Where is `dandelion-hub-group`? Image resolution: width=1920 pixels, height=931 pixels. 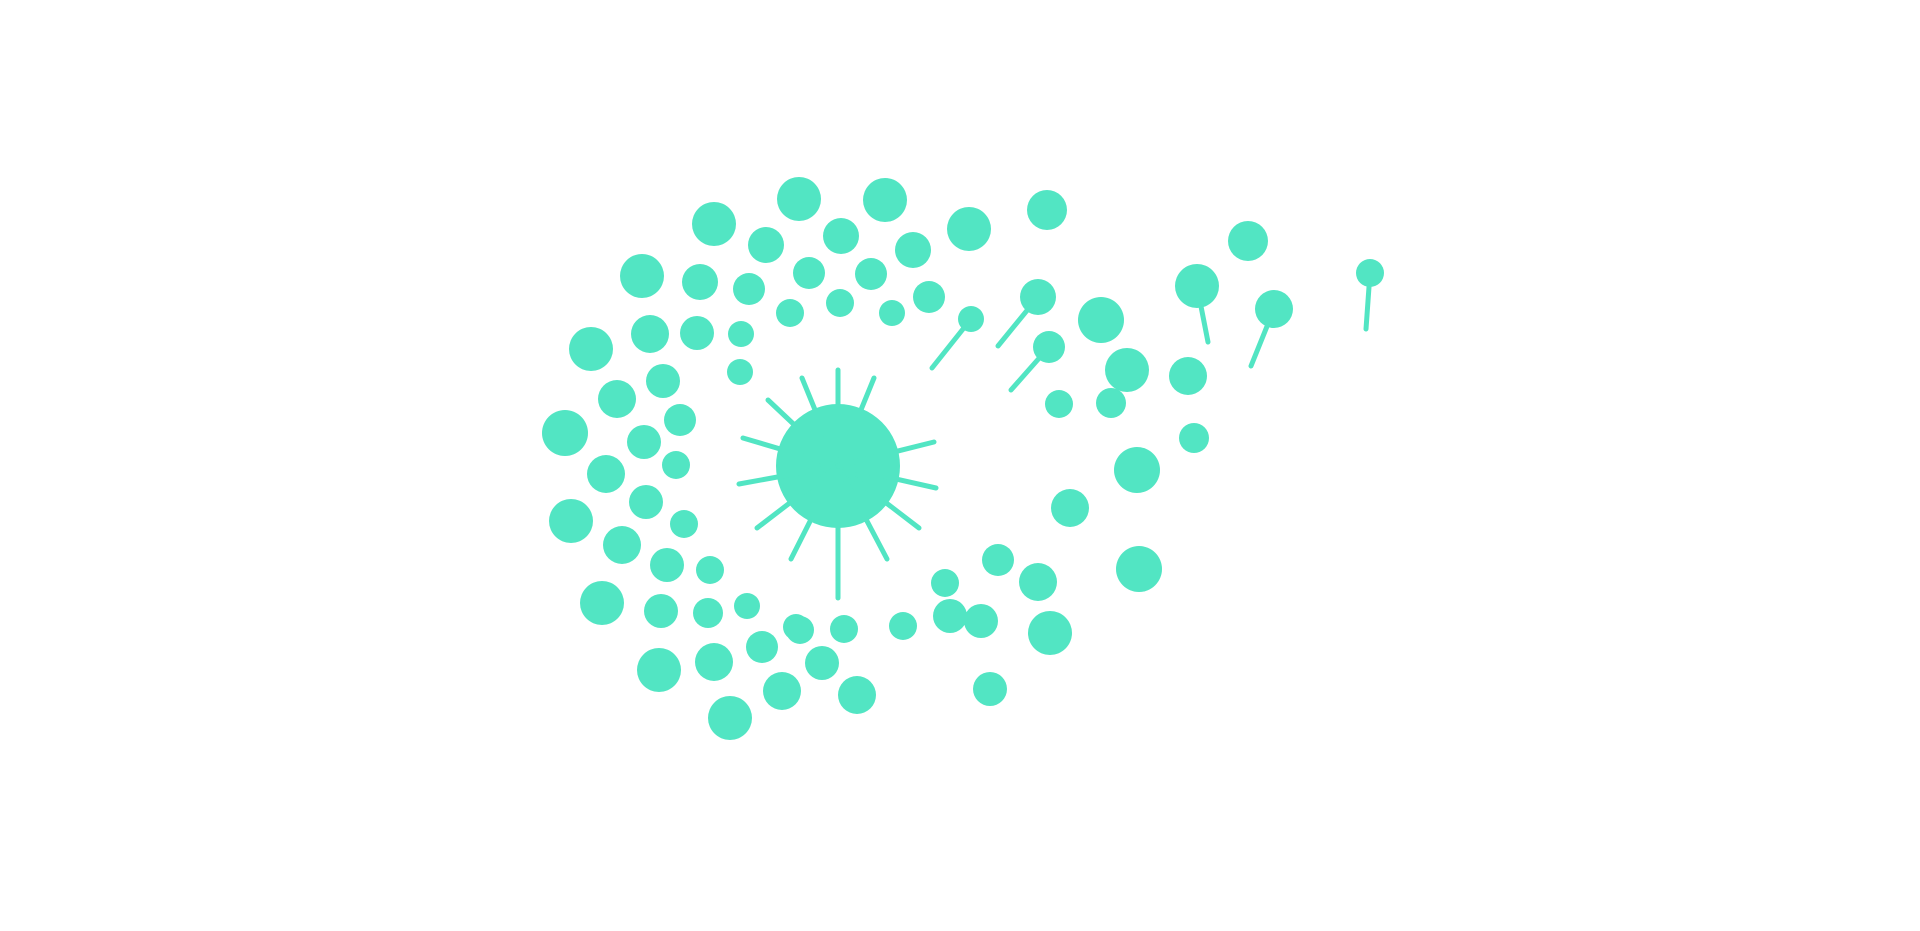
dandelion-hub-group is located at coordinates (837, 484).